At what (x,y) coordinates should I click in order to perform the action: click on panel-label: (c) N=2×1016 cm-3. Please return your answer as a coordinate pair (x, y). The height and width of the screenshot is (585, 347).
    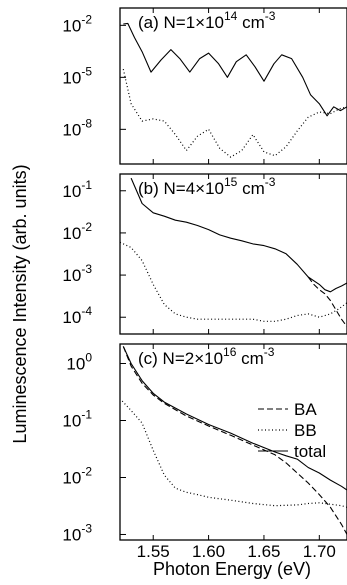
    Looking at the image, I should click on (206, 356).